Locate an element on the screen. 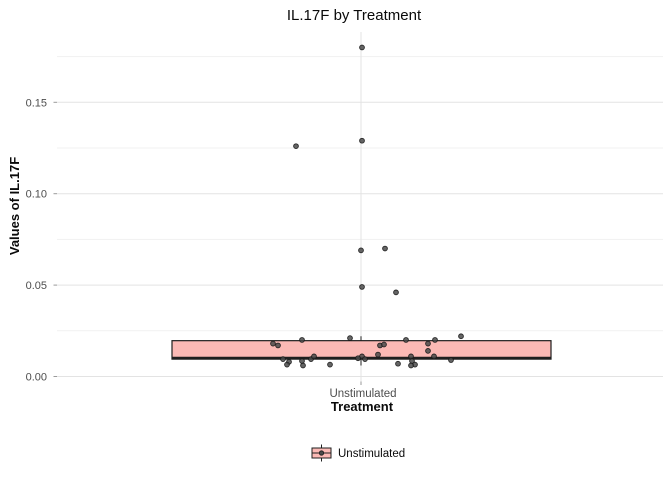 The image size is (672, 480). boxplot-layer is located at coordinates (361, 351).